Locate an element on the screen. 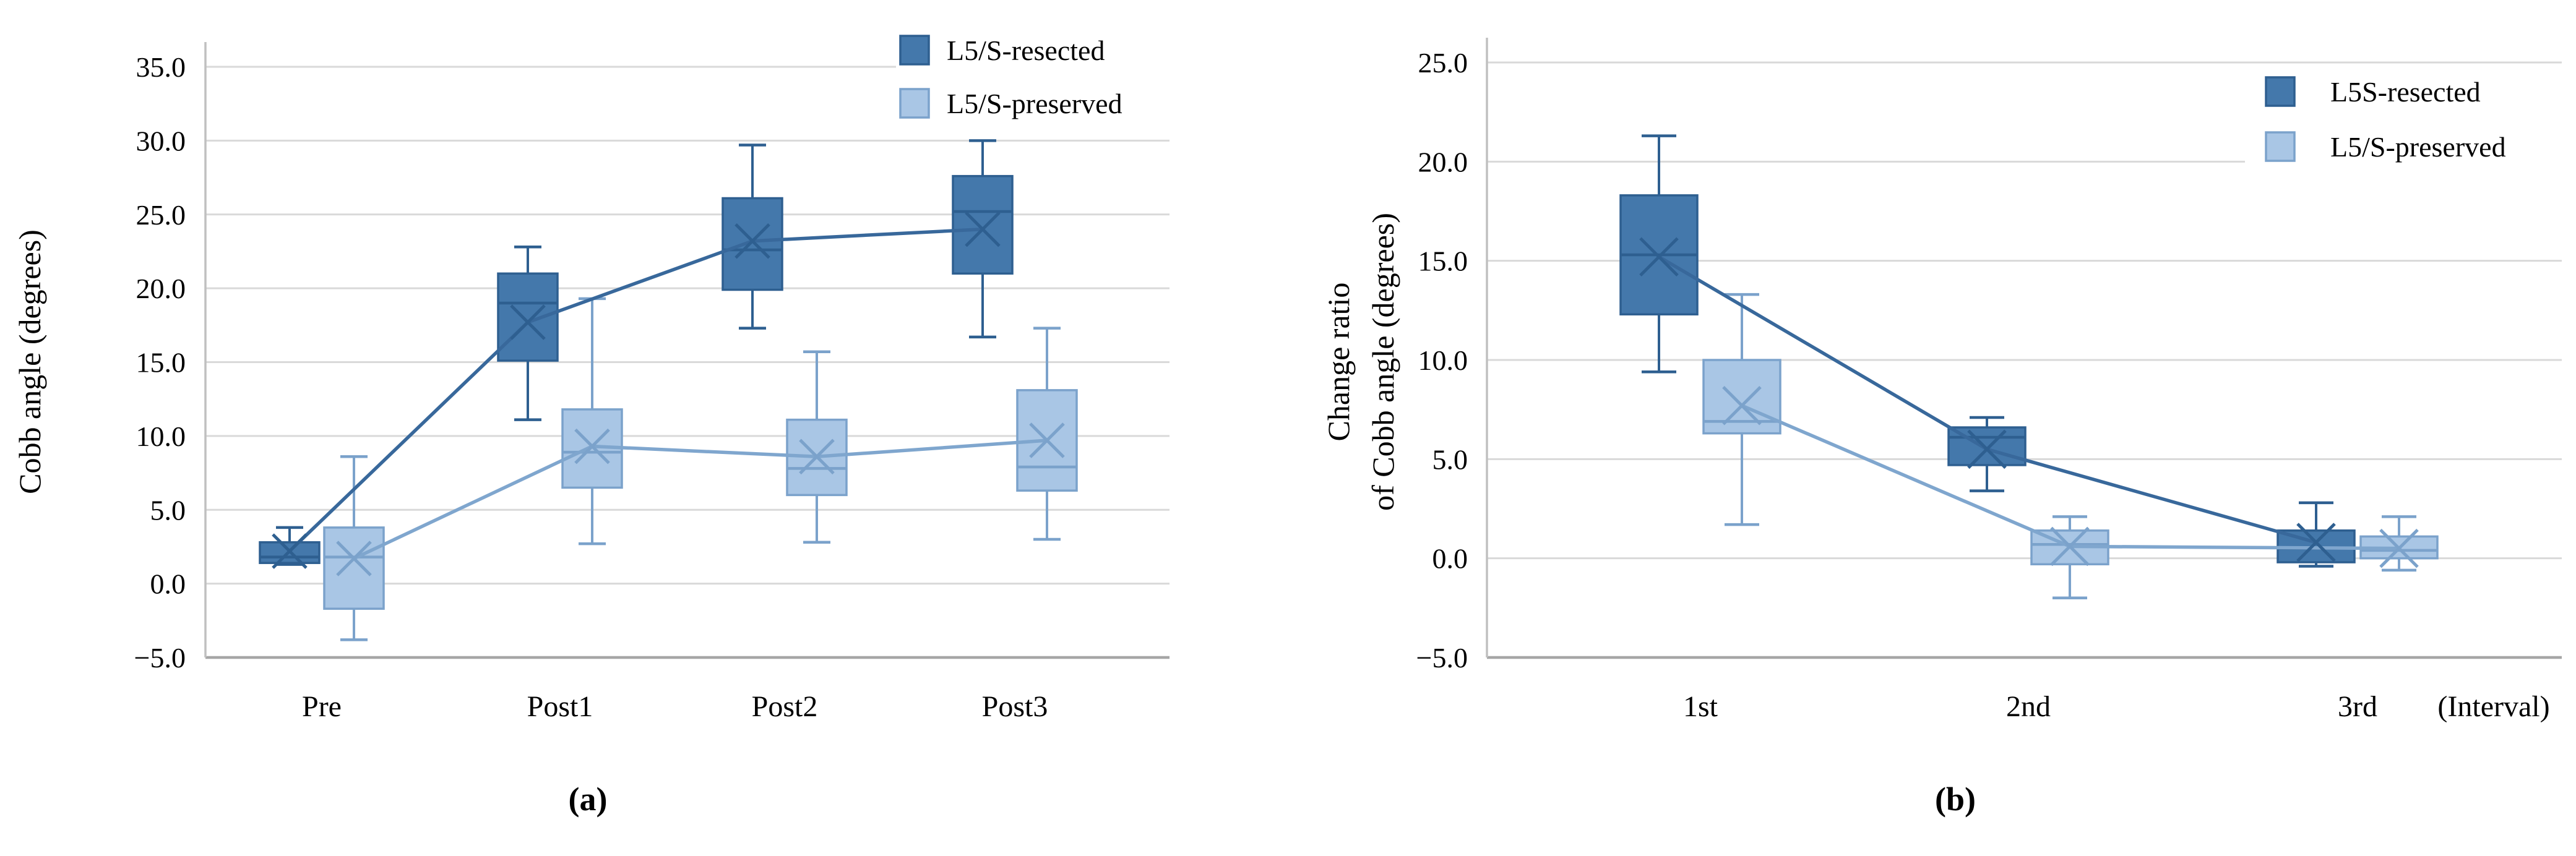  x-tick-label: 1st is located at coordinates (1700, 706).